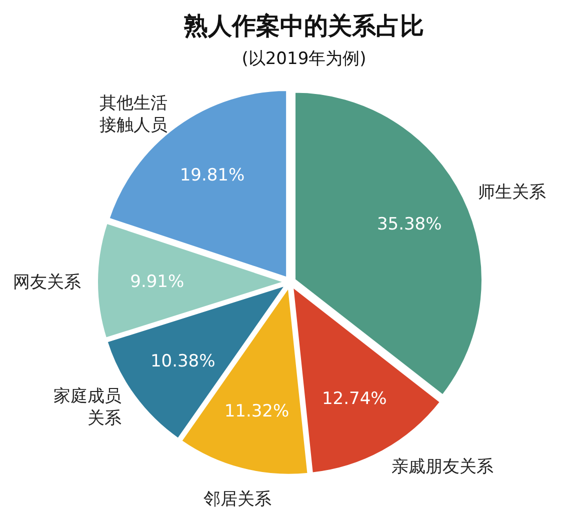  I want to click on data-label: 12.74%, so click(354, 399).